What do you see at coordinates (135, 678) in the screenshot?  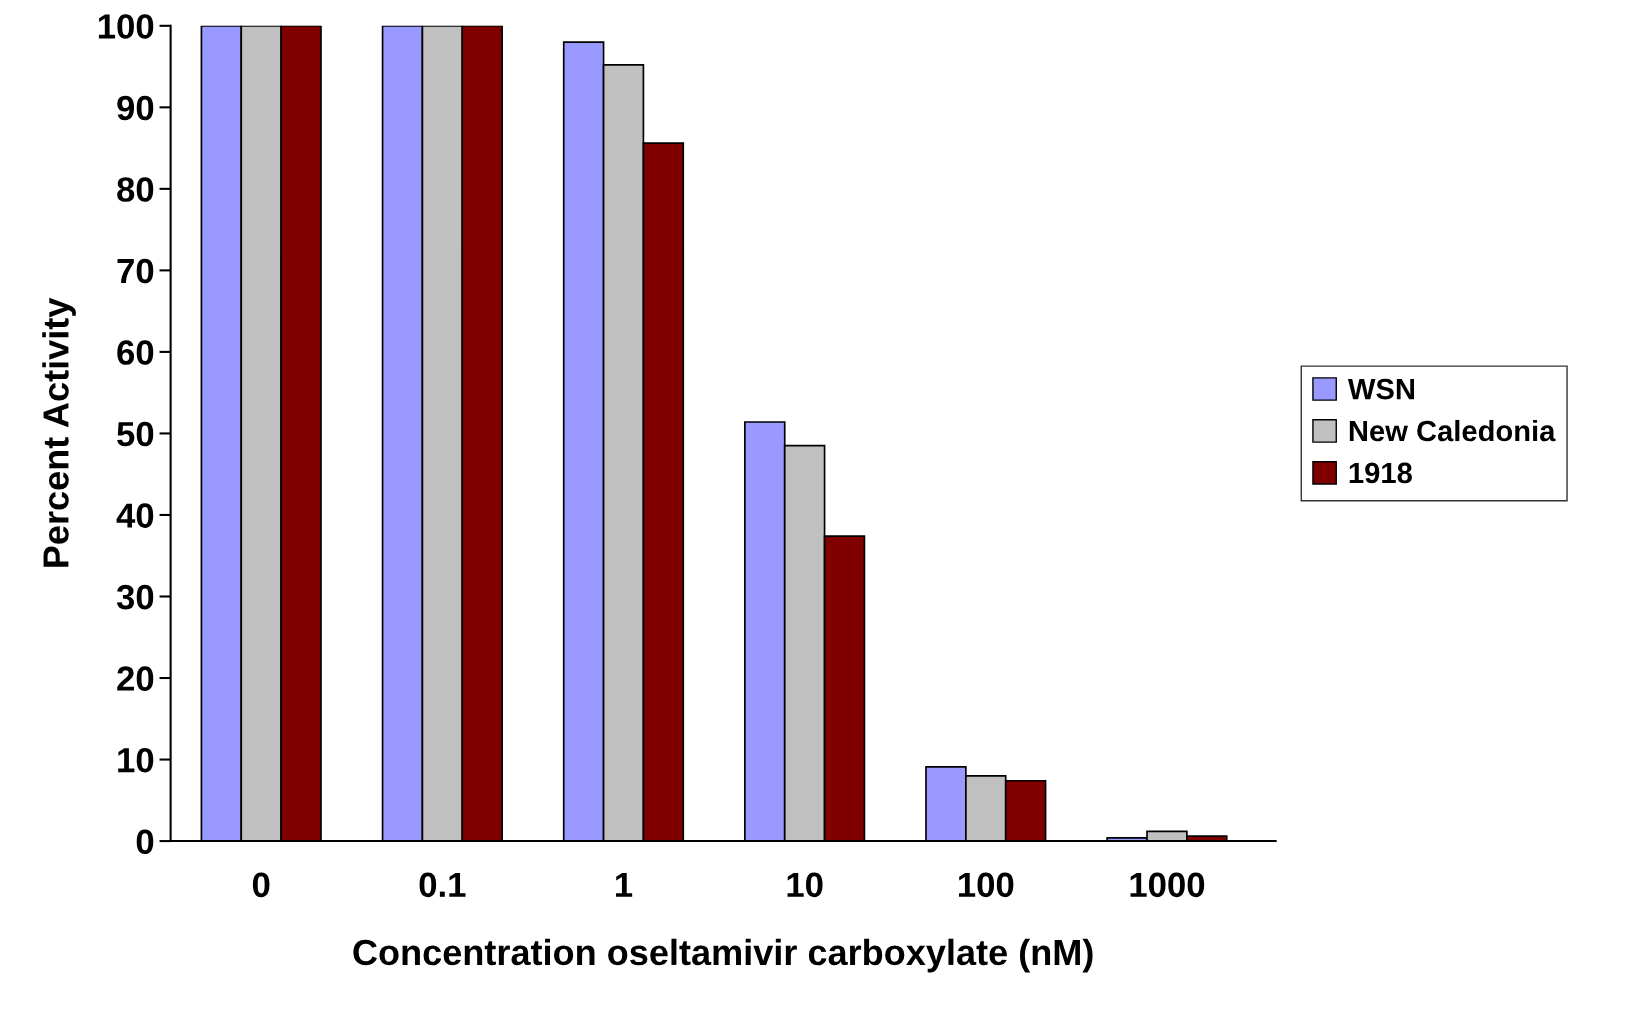 I see `y-tick-label: 20` at bounding box center [135, 678].